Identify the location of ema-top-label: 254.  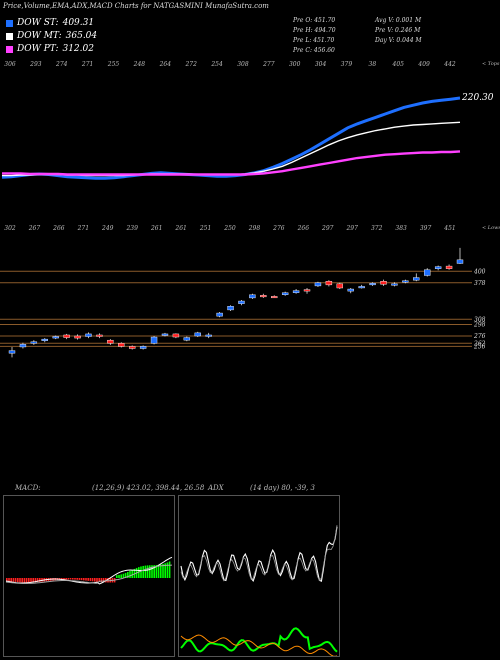
(216, 64).